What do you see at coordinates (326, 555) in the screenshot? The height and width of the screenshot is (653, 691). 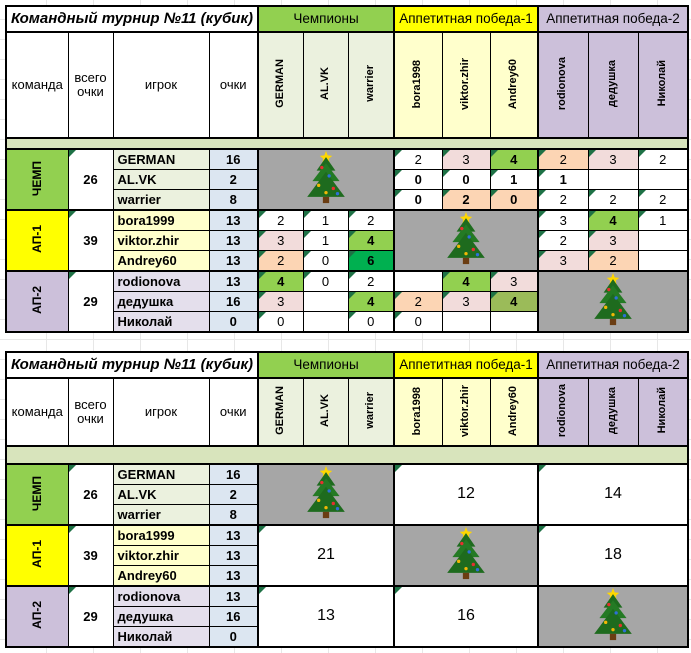 I see `team-score-cell: 21` at bounding box center [326, 555].